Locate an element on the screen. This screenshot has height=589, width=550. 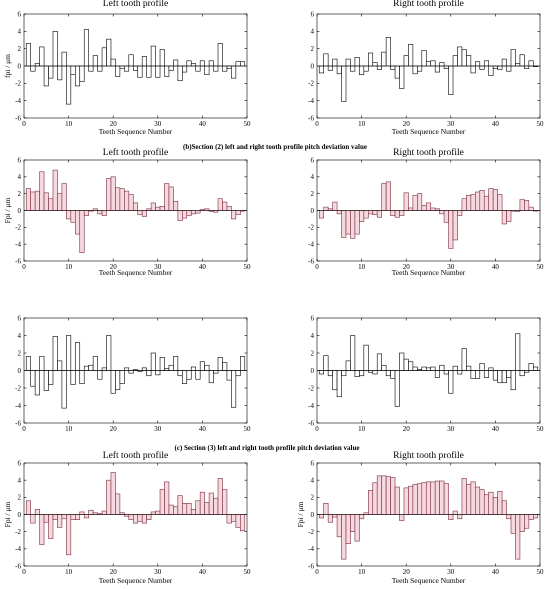
y-tick-label: -6 is located at coordinates (311, 261).